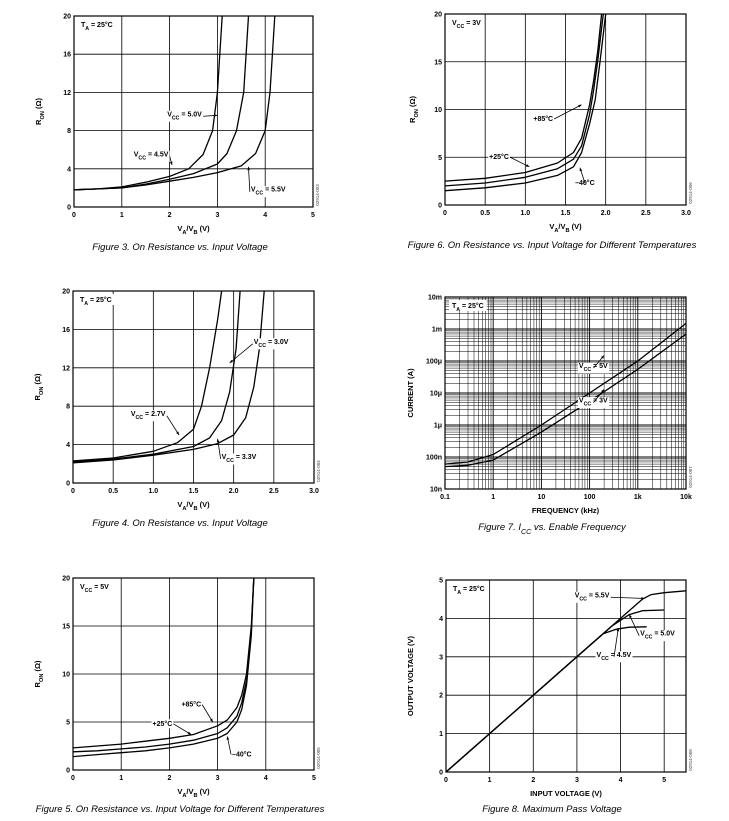  What do you see at coordinates (552, 529) in the screenshot?
I see `figure-caption: Figure 7. ICC vs. Enable Frequency` at bounding box center [552, 529].